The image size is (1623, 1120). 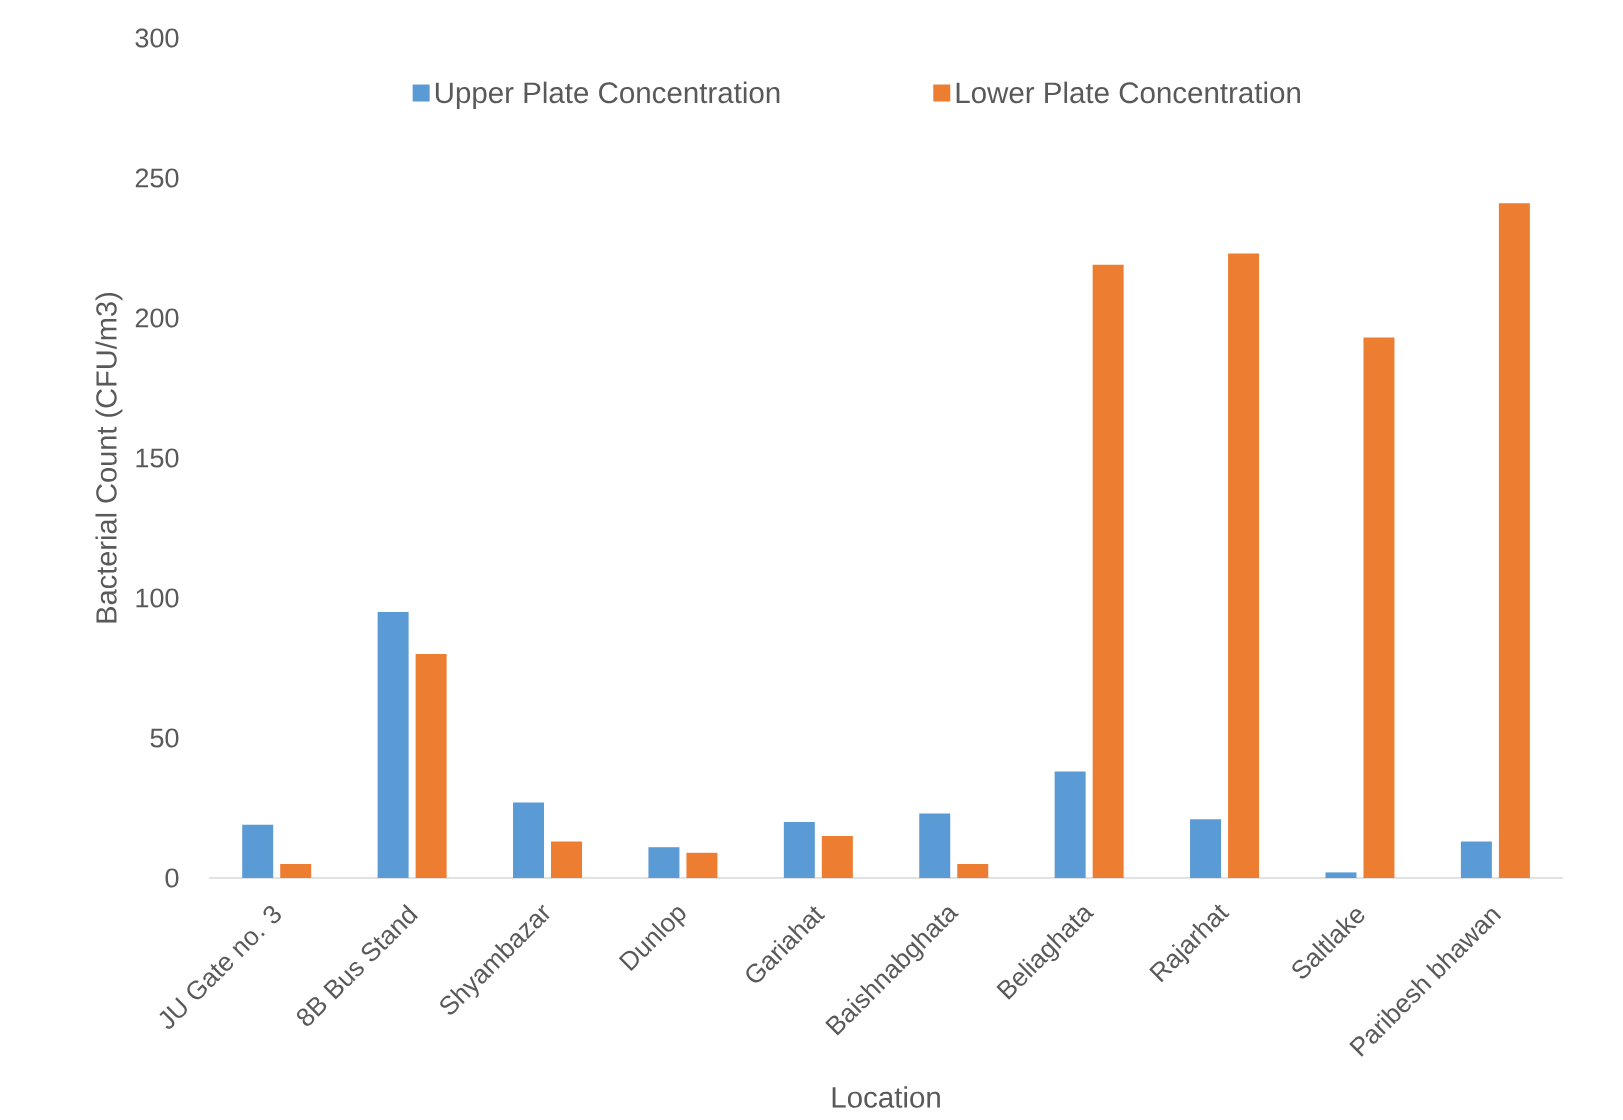 What do you see at coordinates (109, 458) in the screenshot?
I see `y-axis-title: Bacterial Count (CFU/m3)` at bounding box center [109, 458].